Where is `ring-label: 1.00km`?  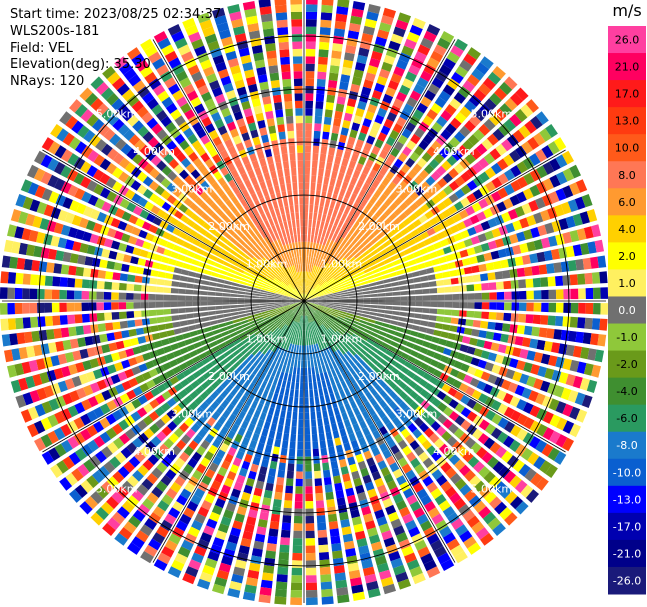 ring-label: 1.00km is located at coordinates (267, 338).